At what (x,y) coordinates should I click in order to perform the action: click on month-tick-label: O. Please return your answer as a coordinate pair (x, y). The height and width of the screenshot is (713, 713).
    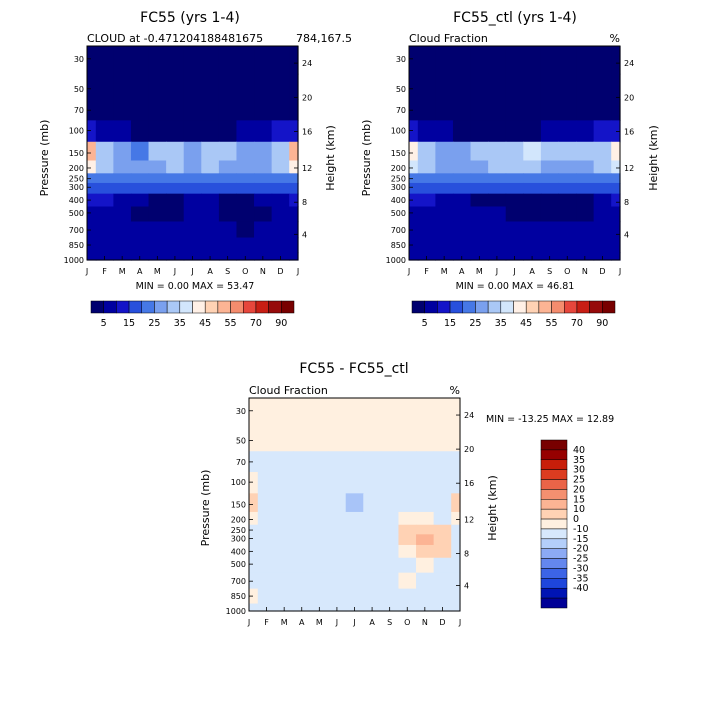
    Looking at the image, I should click on (407, 622).